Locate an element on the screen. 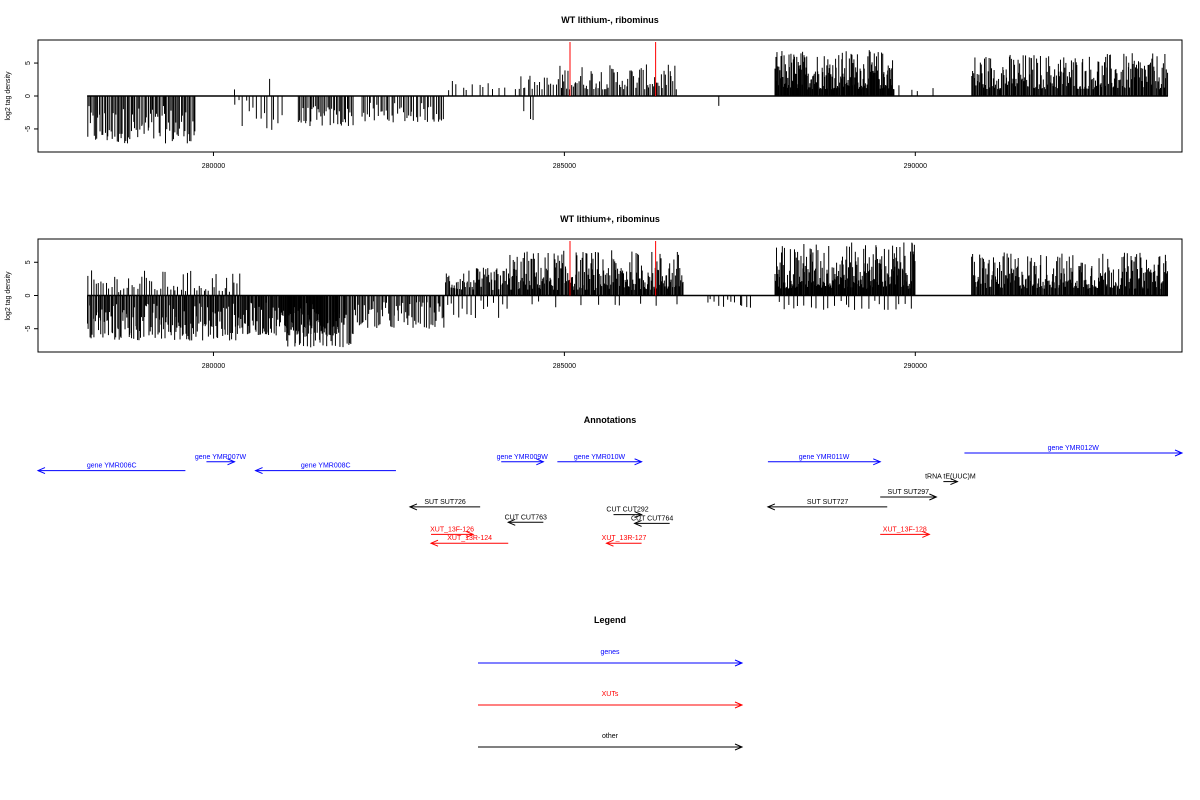  legend-item: genes is located at coordinates (611, 658).